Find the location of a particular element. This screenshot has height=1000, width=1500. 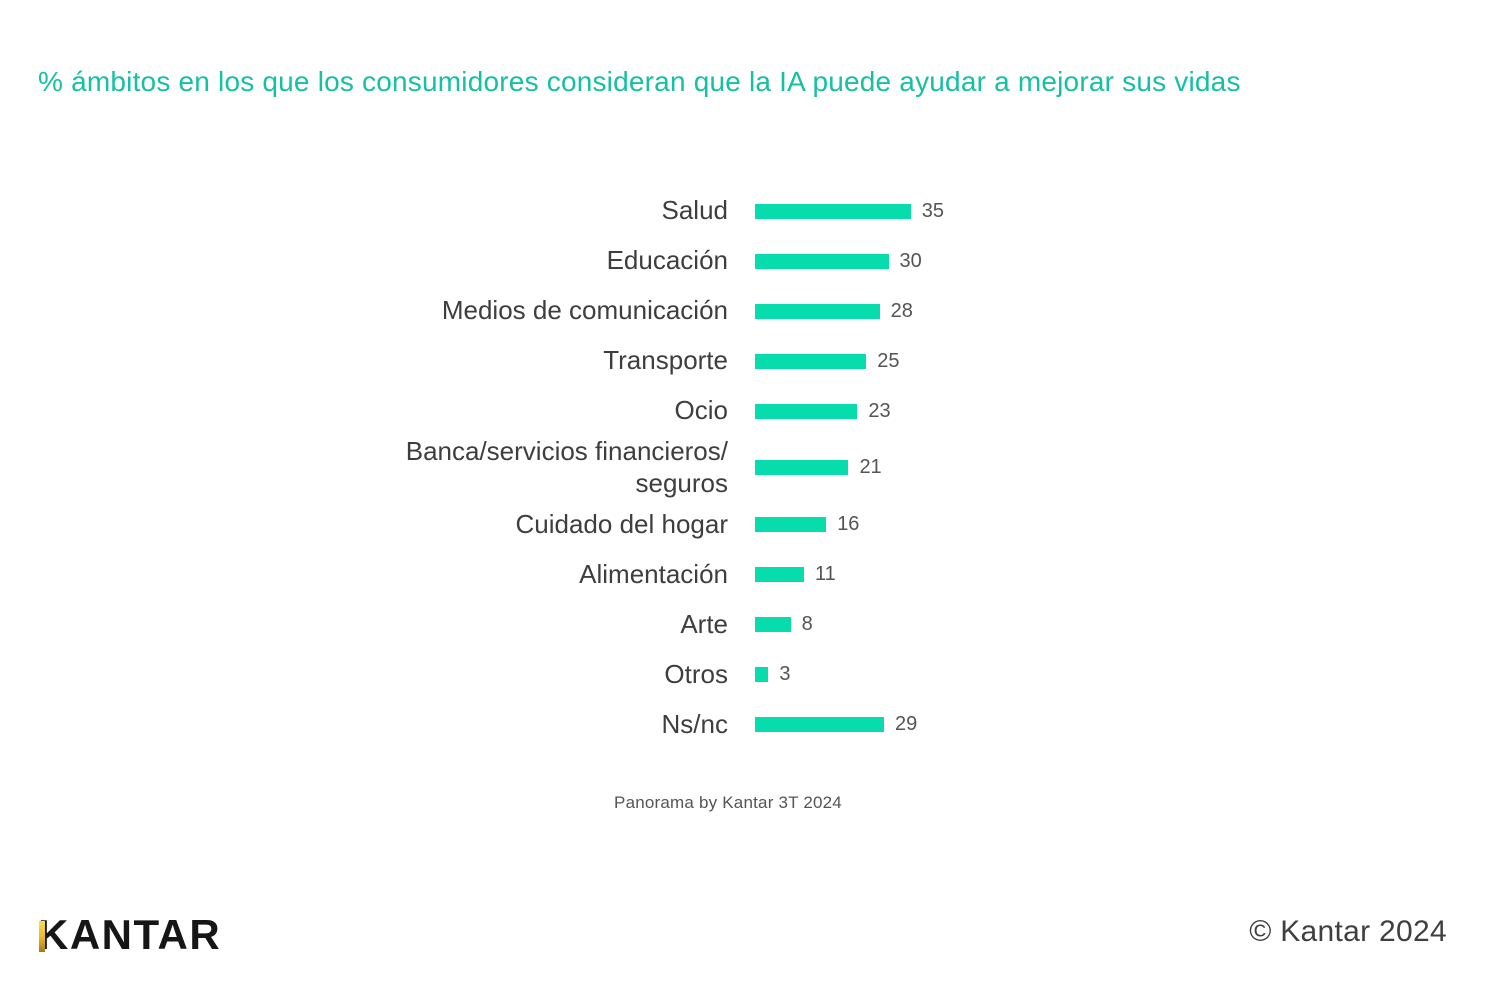

chart-row: Arte 8 is located at coordinates (750, 624).